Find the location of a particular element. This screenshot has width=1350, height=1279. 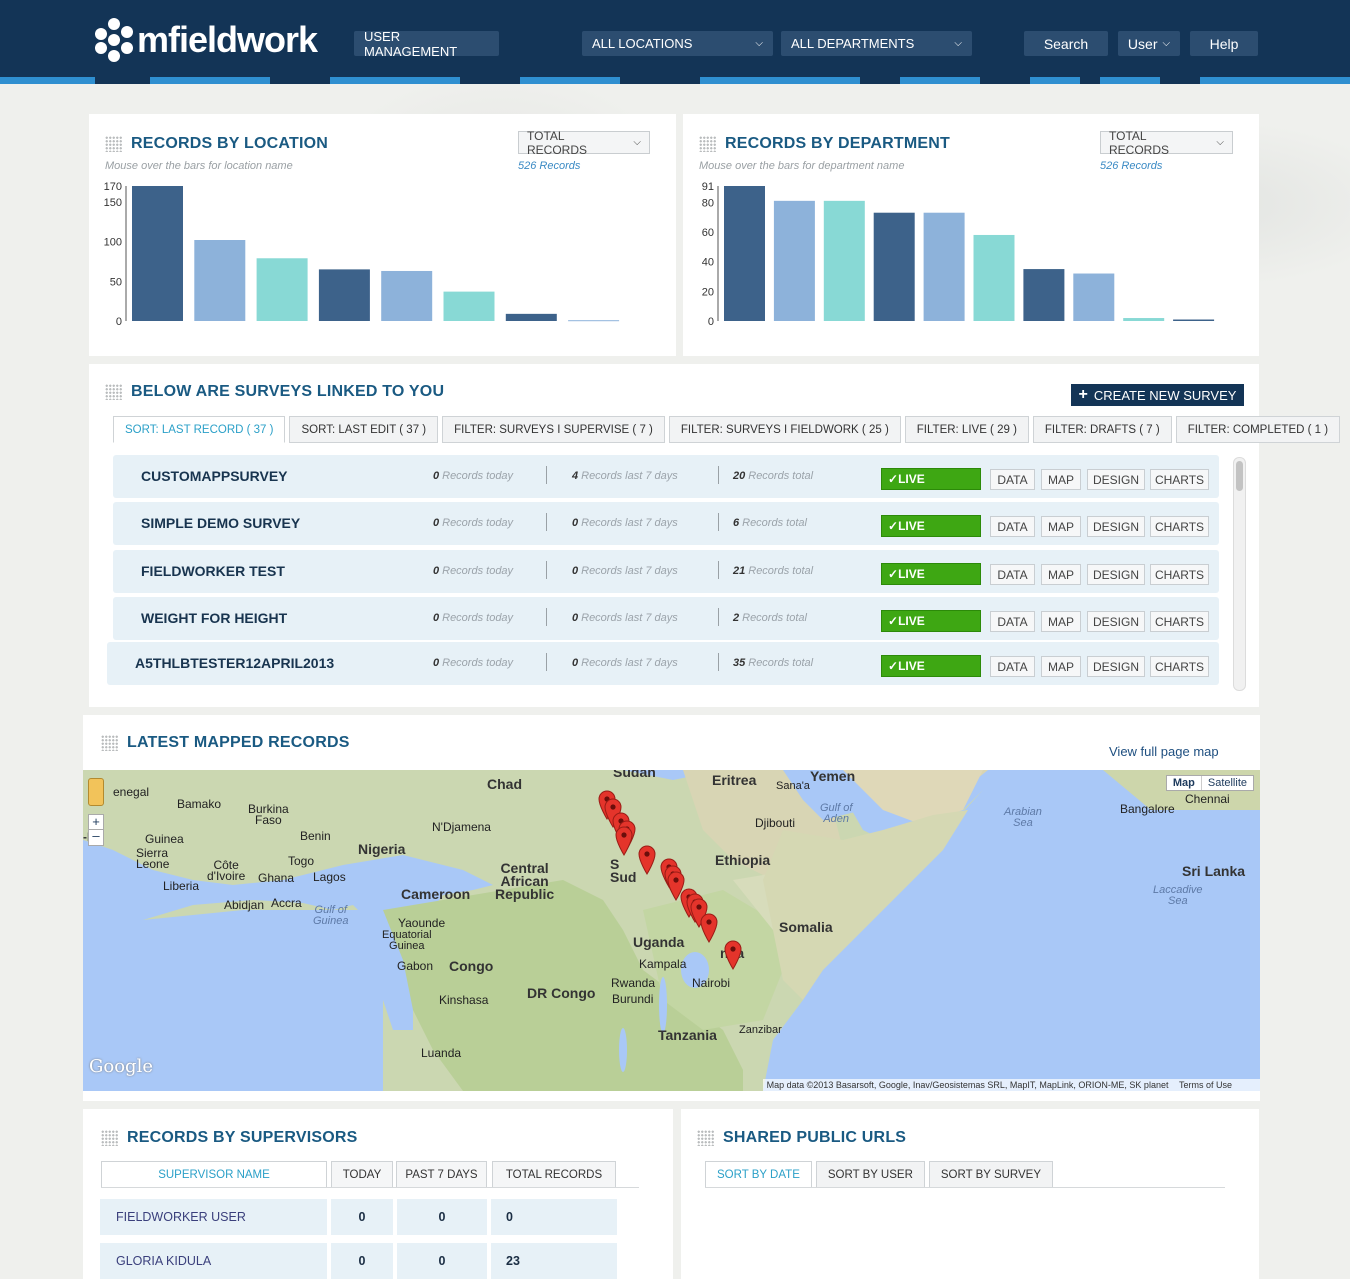

zoom-in-button: + is located at coordinates (96, 822).